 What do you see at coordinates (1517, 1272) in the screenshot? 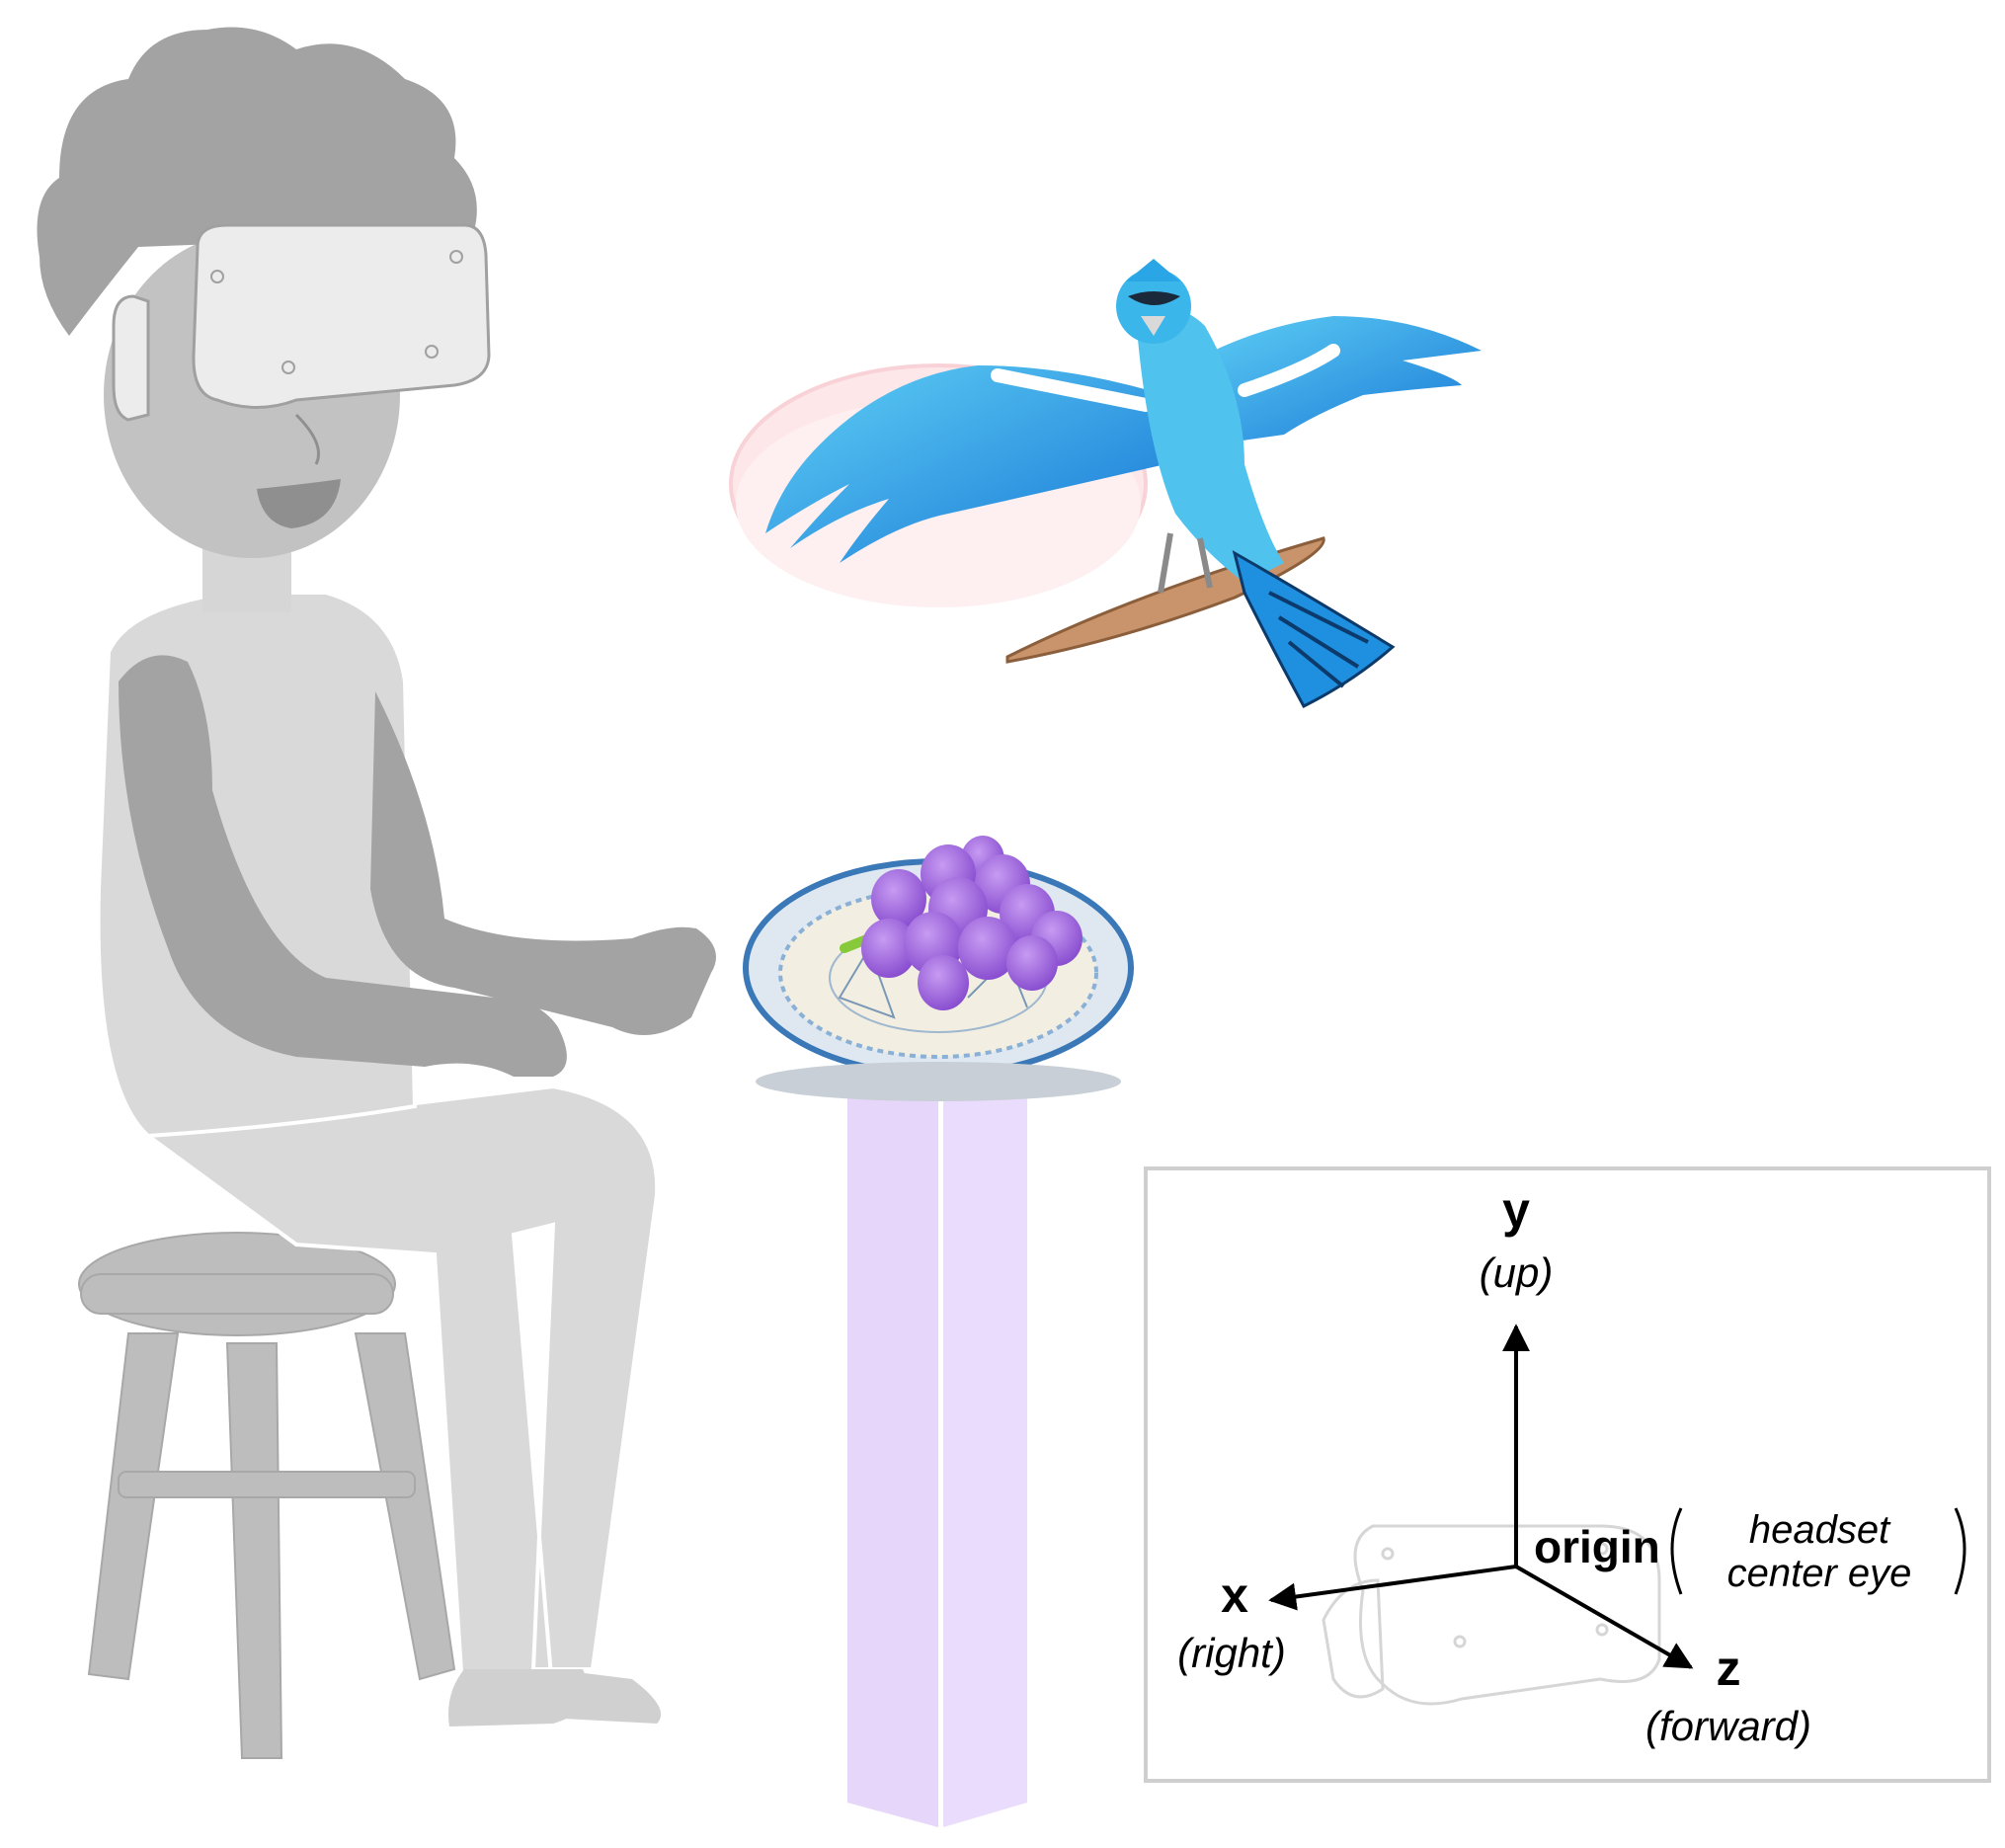
I see `y-axis-direction: (up)` at bounding box center [1517, 1272].